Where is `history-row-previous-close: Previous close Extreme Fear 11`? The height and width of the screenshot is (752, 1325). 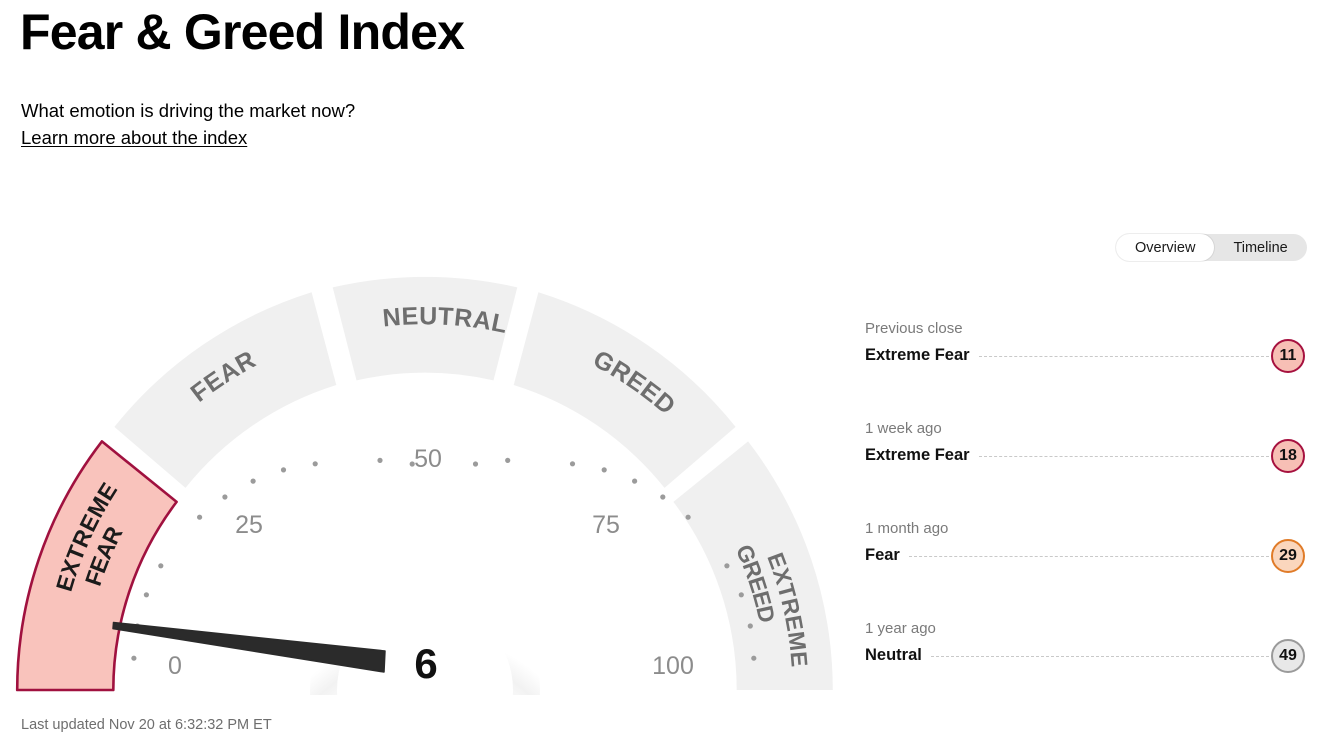 history-row-previous-close: Previous close Extreme Fear 11 is located at coordinates (1085, 370).